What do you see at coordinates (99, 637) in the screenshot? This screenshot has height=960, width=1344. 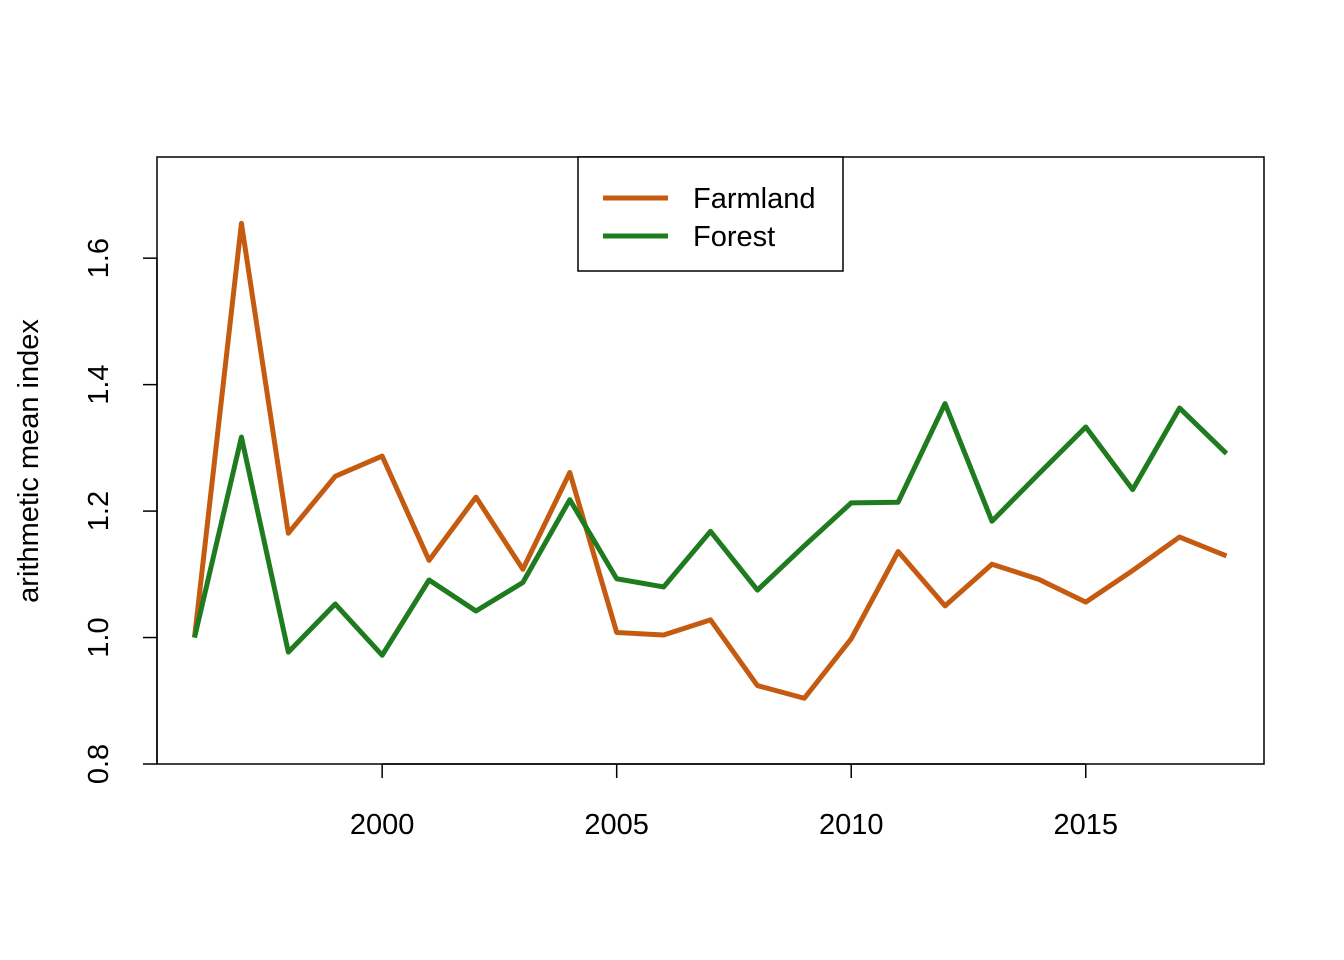 I see `y-tick-label: 1.0` at bounding box center [99, 637].